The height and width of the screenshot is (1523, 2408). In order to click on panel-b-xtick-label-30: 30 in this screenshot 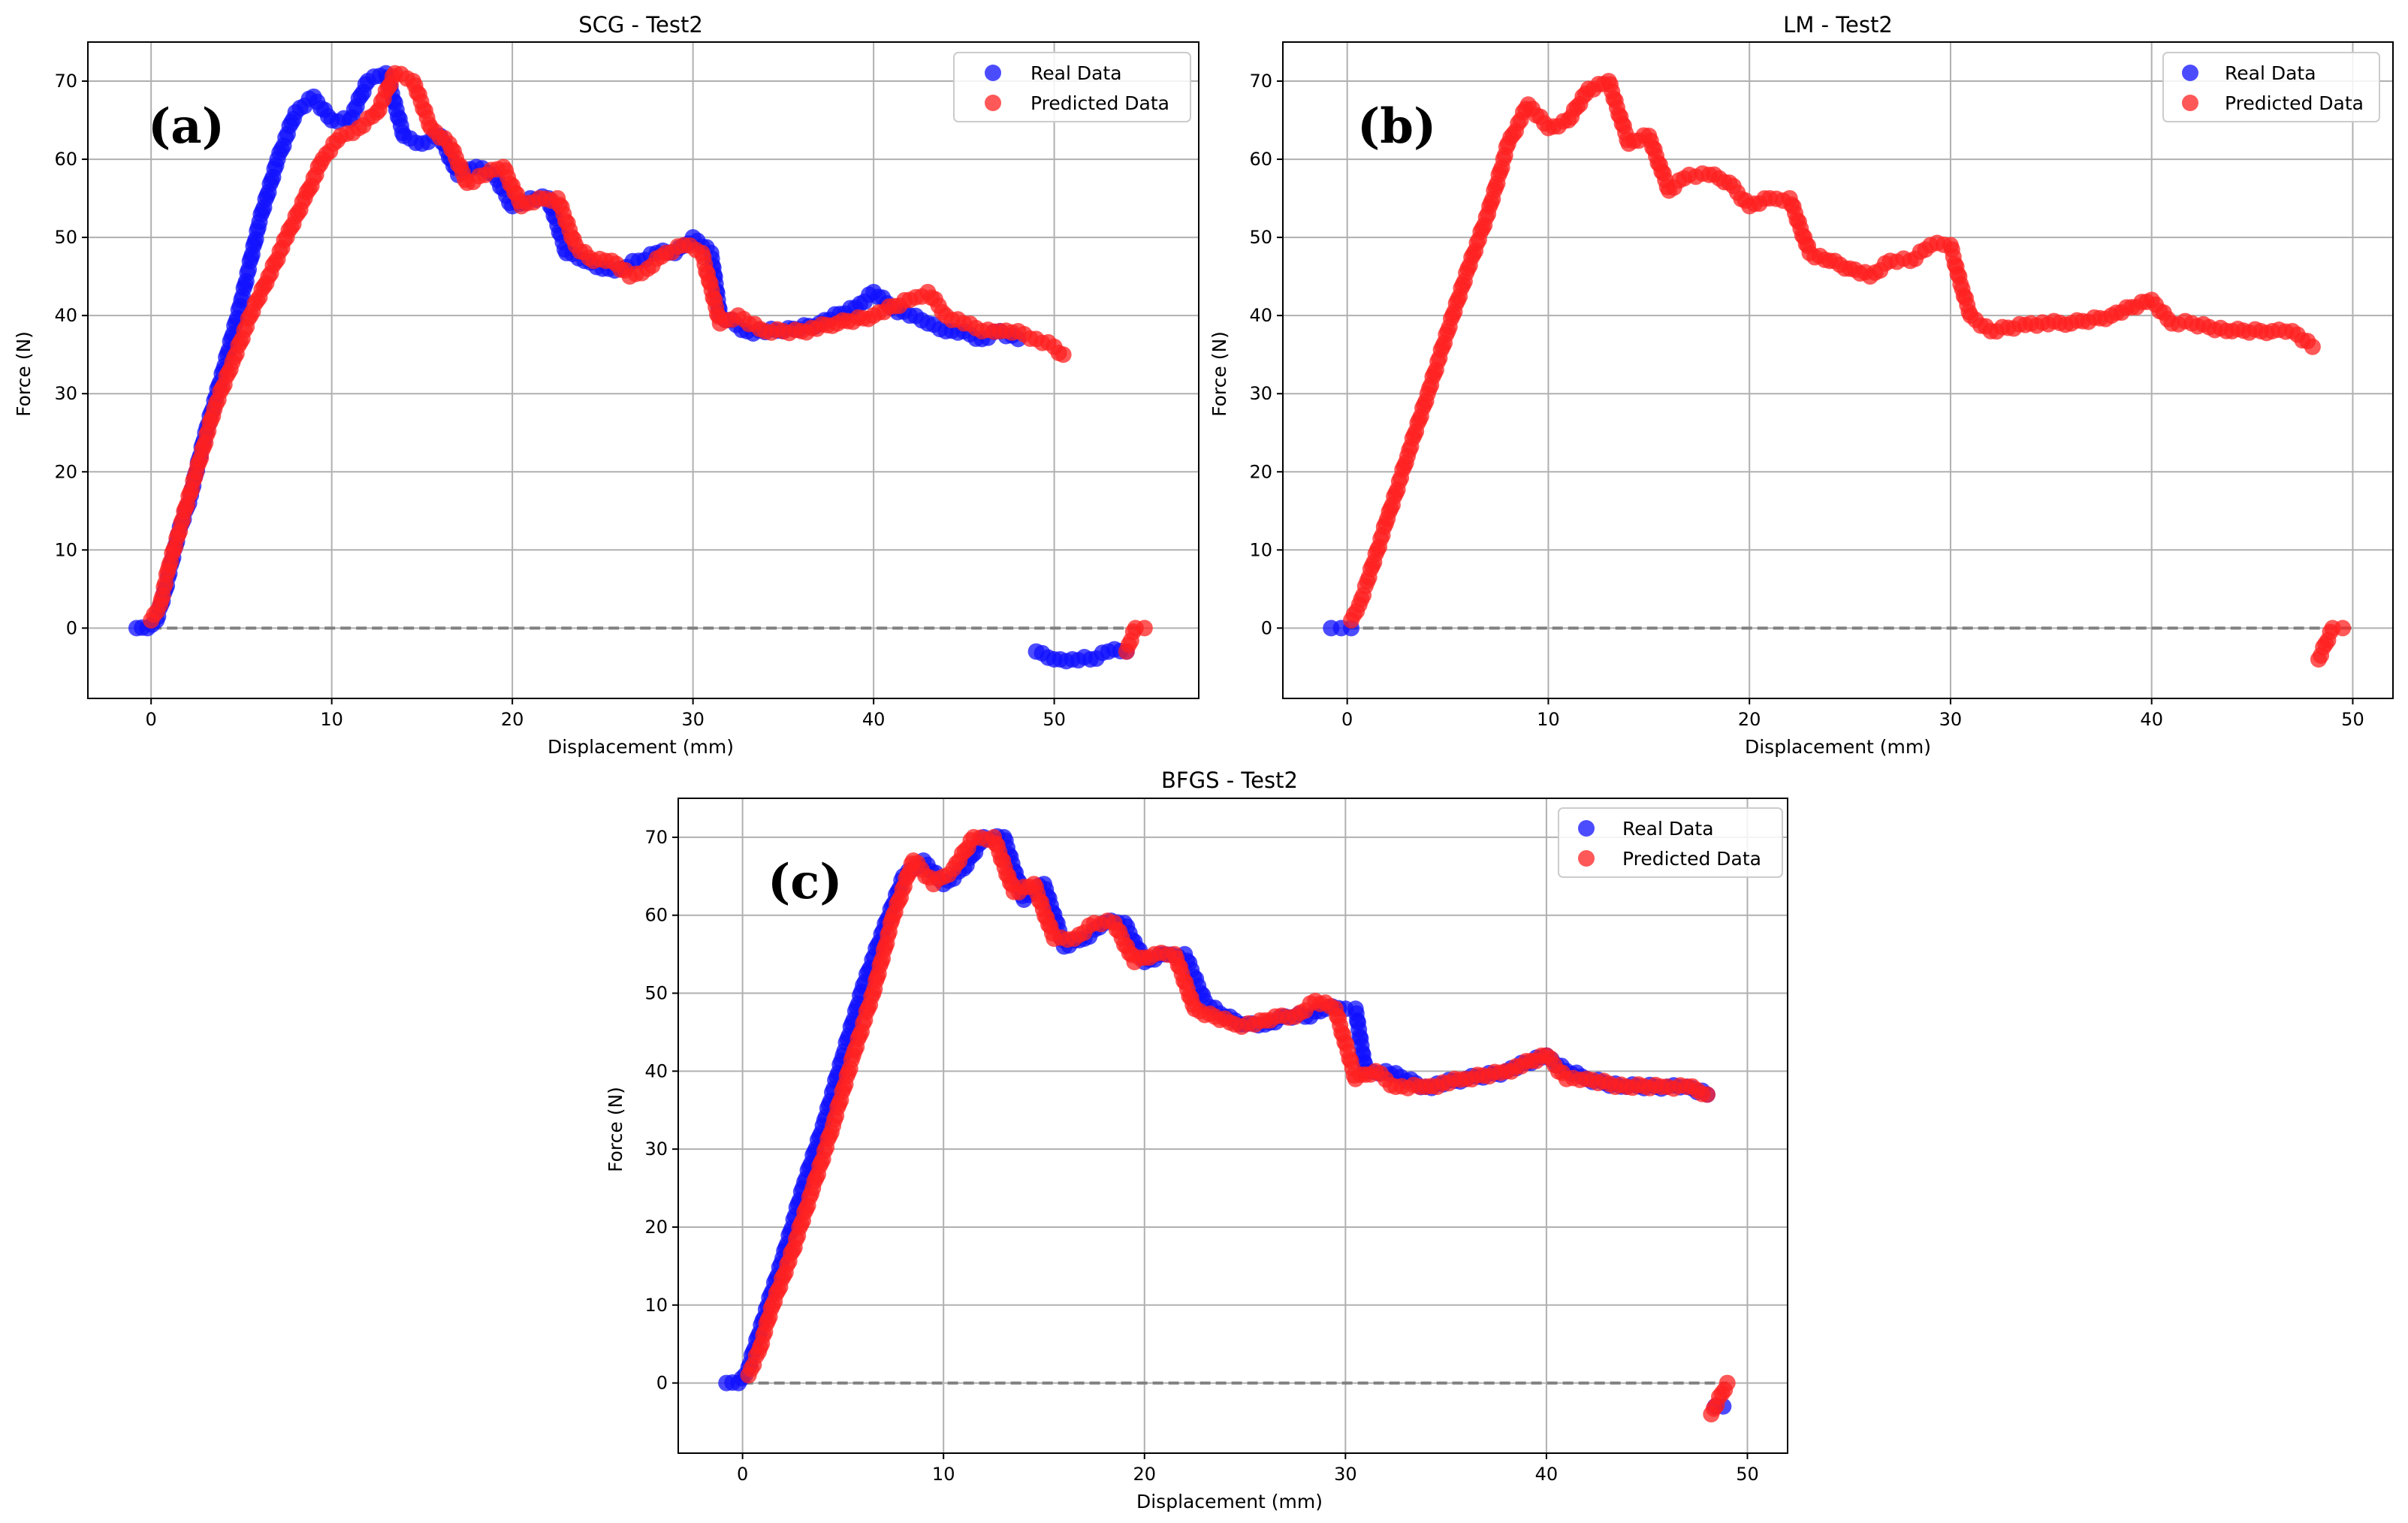, I will do `click(1951, 719)`.